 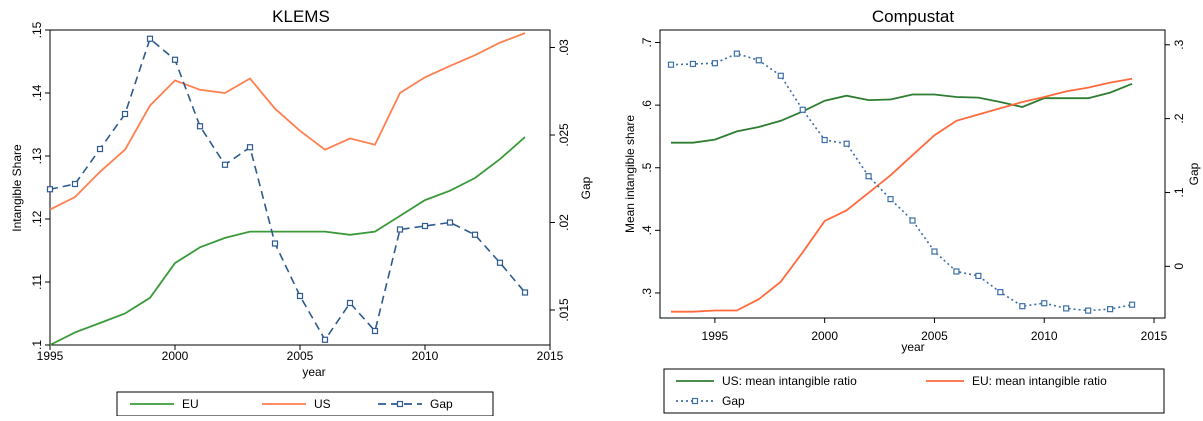 What do you see at coordinates (1175, 154) in the screenshot?
I see `compustat-right-axis: 0 .1 .2 .3` at bounding box center [1175, 154].